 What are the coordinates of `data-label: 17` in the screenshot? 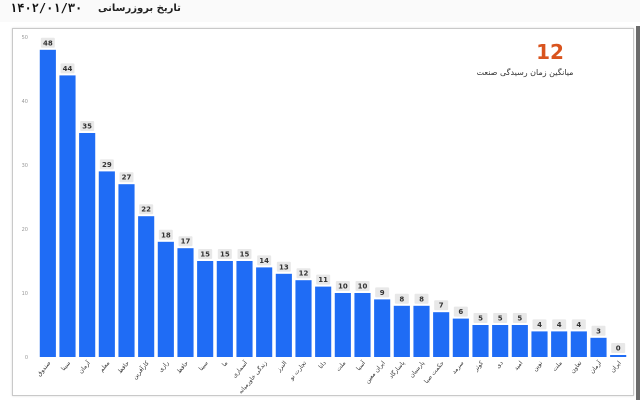 It's located at (186, 242).